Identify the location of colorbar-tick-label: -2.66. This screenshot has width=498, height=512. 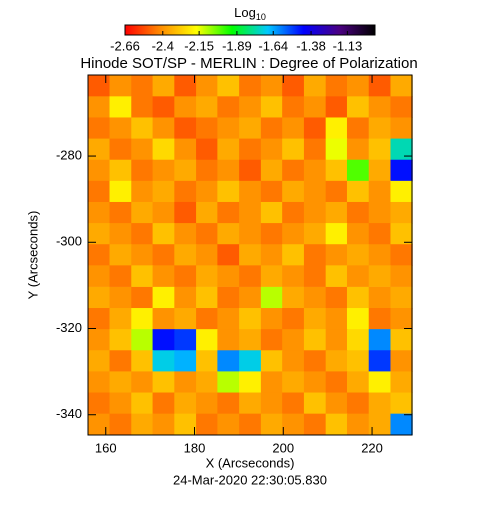
(125, 45).